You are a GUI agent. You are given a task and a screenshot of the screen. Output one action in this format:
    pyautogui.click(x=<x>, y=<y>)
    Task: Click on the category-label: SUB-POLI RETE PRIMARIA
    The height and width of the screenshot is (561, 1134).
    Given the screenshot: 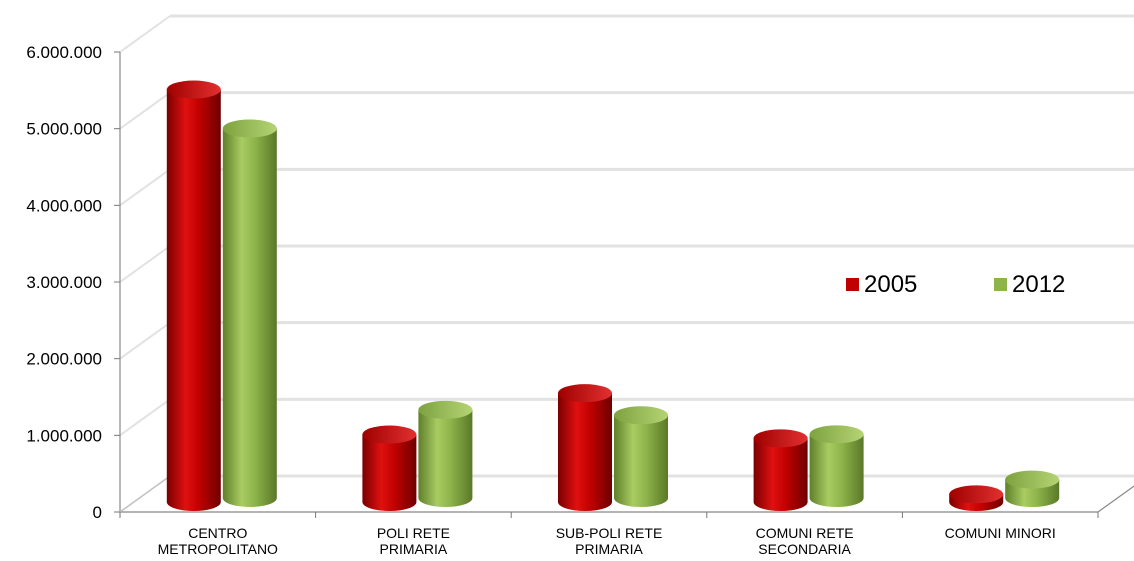 What is the action you would take?
    pyautogui.click(x=609, y=541)
    